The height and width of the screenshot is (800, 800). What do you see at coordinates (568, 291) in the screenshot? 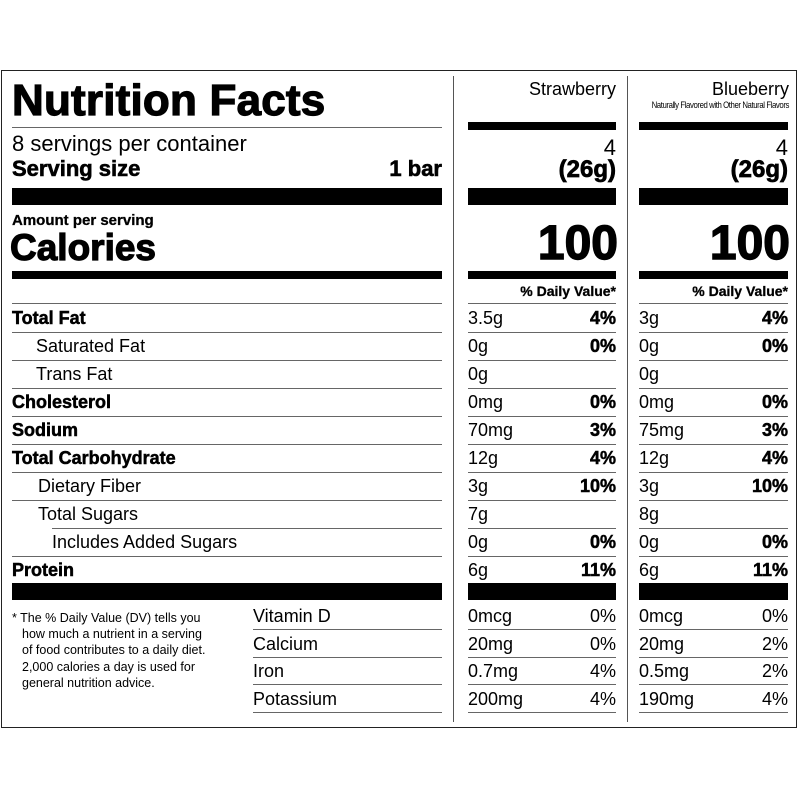
I see `dv-header-strawberry: % Daily Value*` at bounding box center [568, 291].